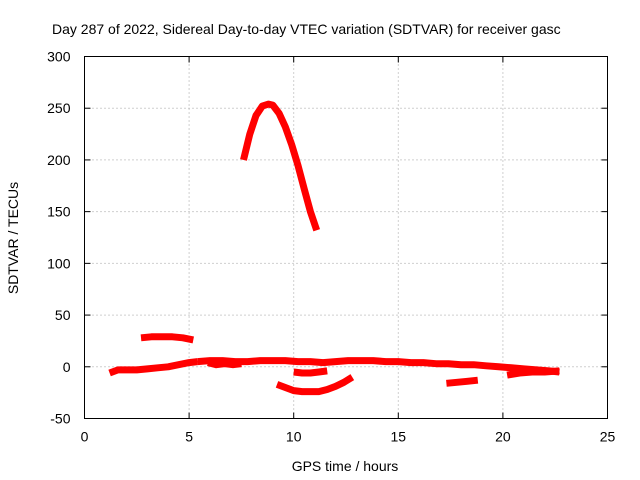 The image size is (640, 480). Describe the element at coordinates (60, 419) in the screenshot. I see `y-tick-label: -50` at that location.